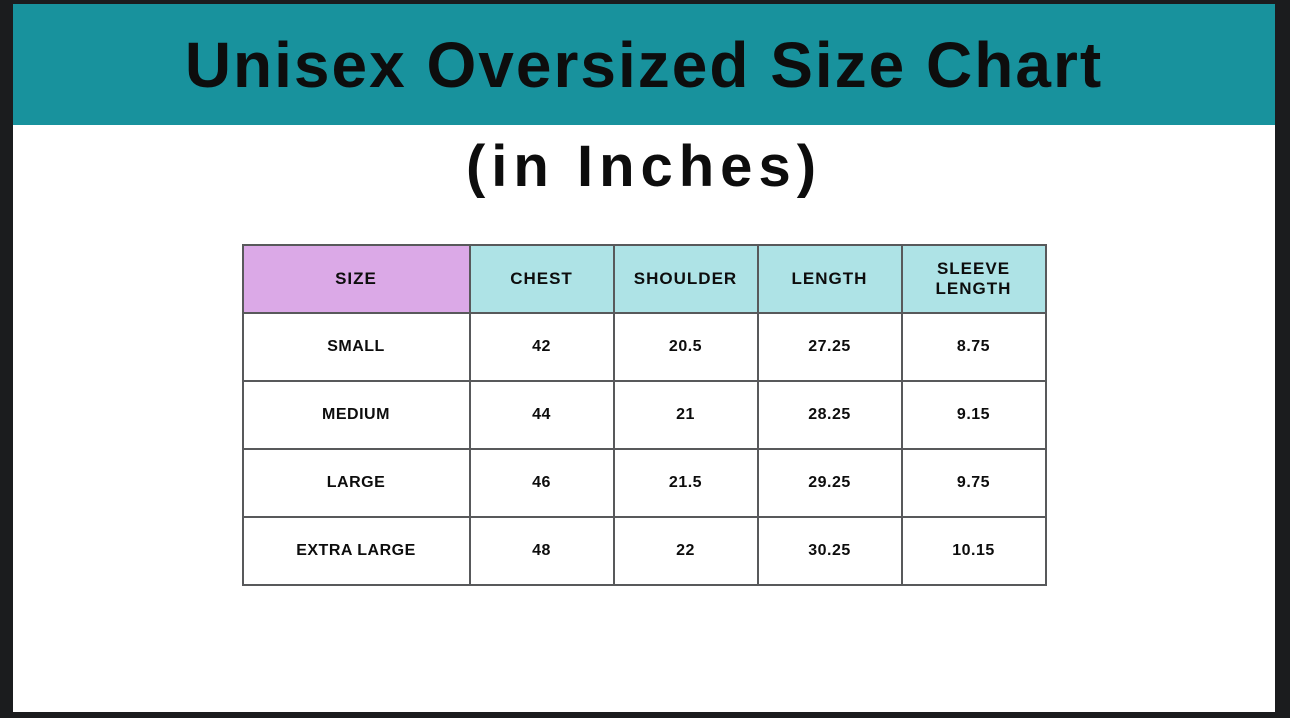 This screenshot has height=718, width=1290. What do you see at coordinates (541, 414) in the screenshot?
I see `measurement-cell: 44` at bounding box center [541, 414].